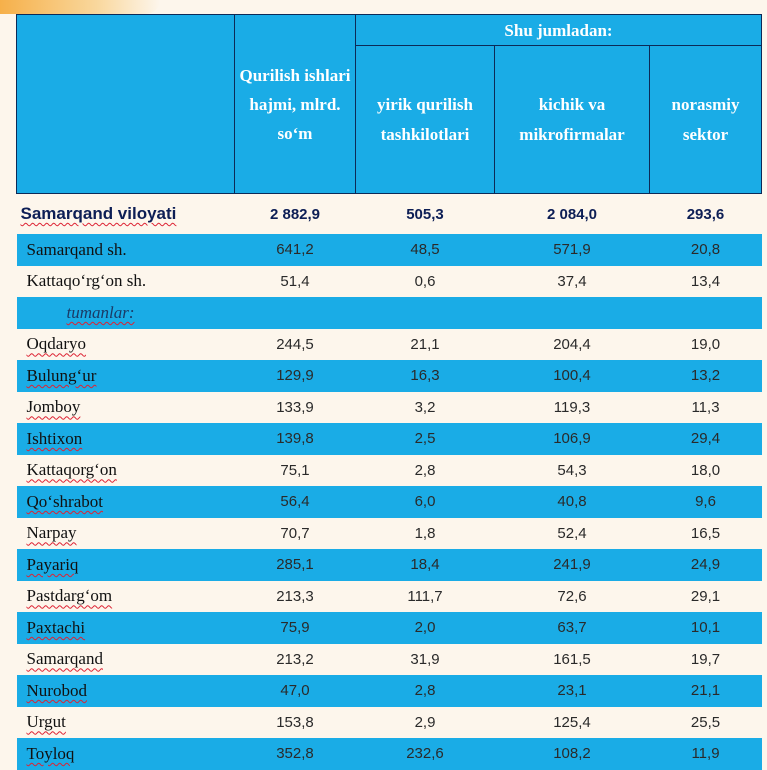  I want to click on small-firm-cell: 2 084,0, so click(572, 213).